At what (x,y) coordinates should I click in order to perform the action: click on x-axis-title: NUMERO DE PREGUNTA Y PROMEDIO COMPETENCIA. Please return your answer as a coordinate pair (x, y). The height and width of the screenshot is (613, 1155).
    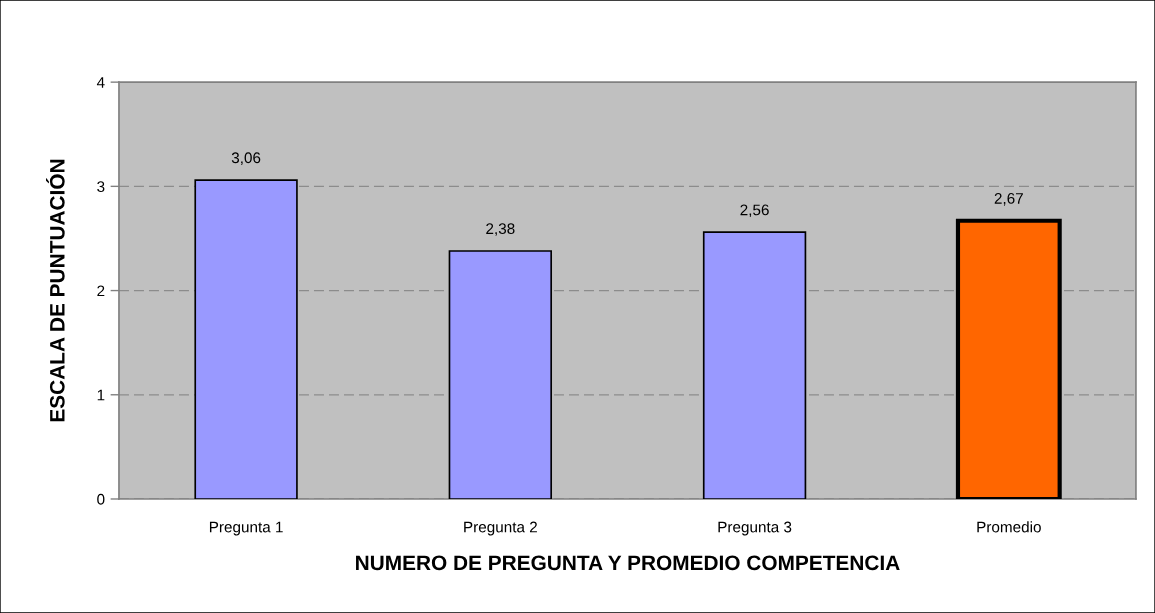
    Looking at the image, I should click on (628, 563).